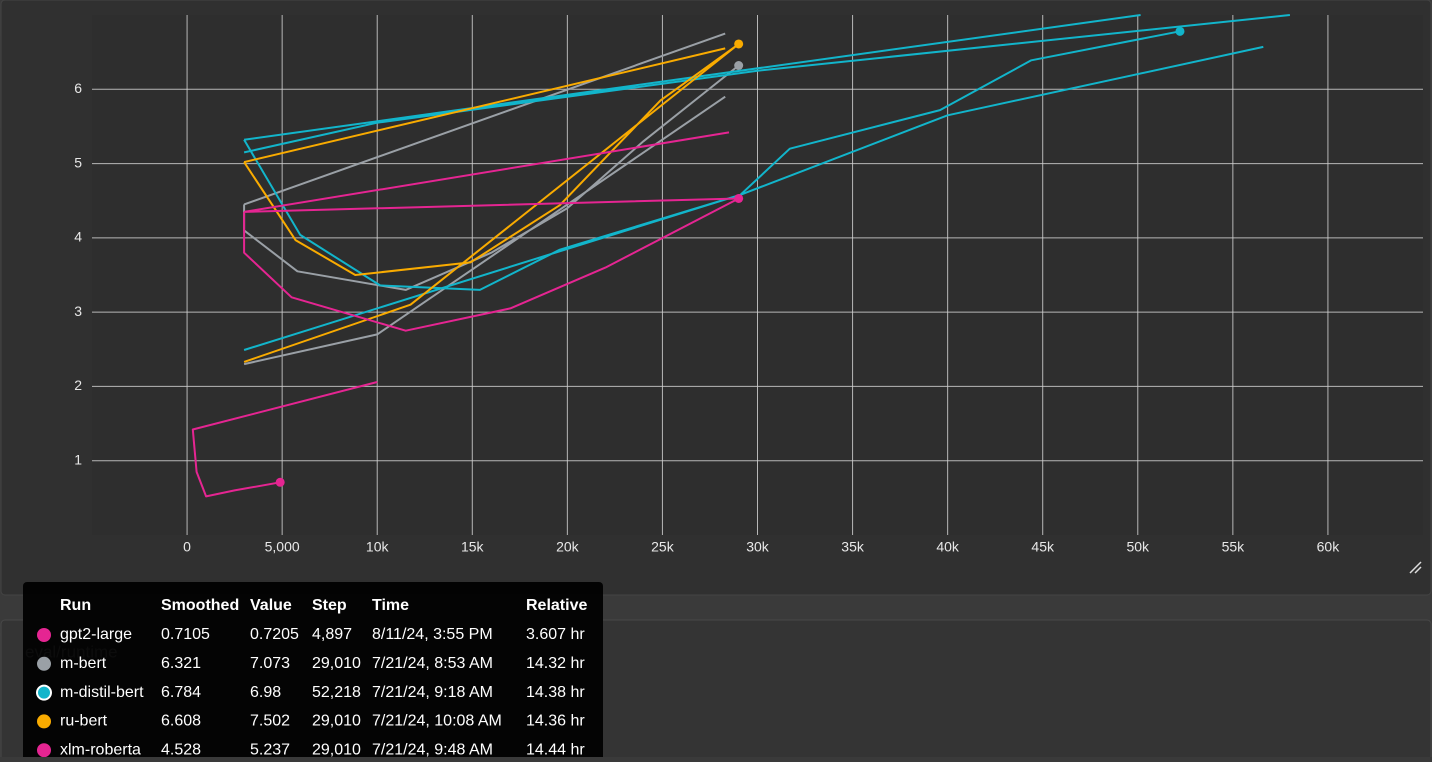  I want to click on tooltip-cell: 14.36 hr, so click(555, 721).